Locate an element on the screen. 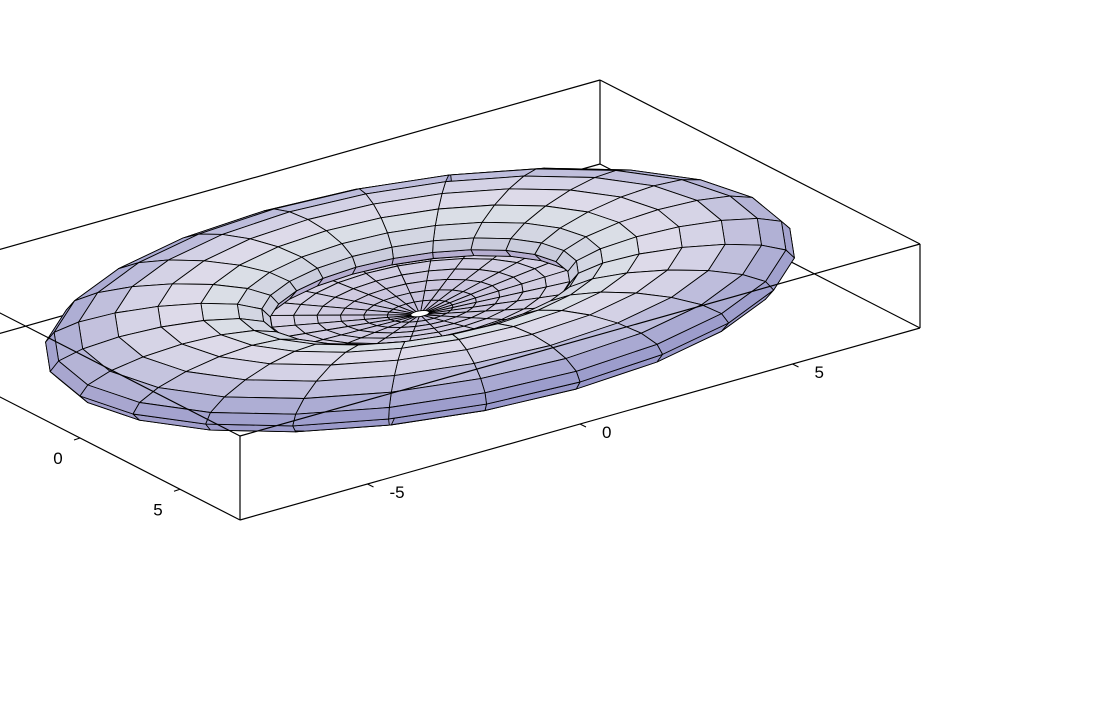 The height and width of the screenshot is (701, 1111). y-tick-label: -5 is located at coordinates (397, 492).